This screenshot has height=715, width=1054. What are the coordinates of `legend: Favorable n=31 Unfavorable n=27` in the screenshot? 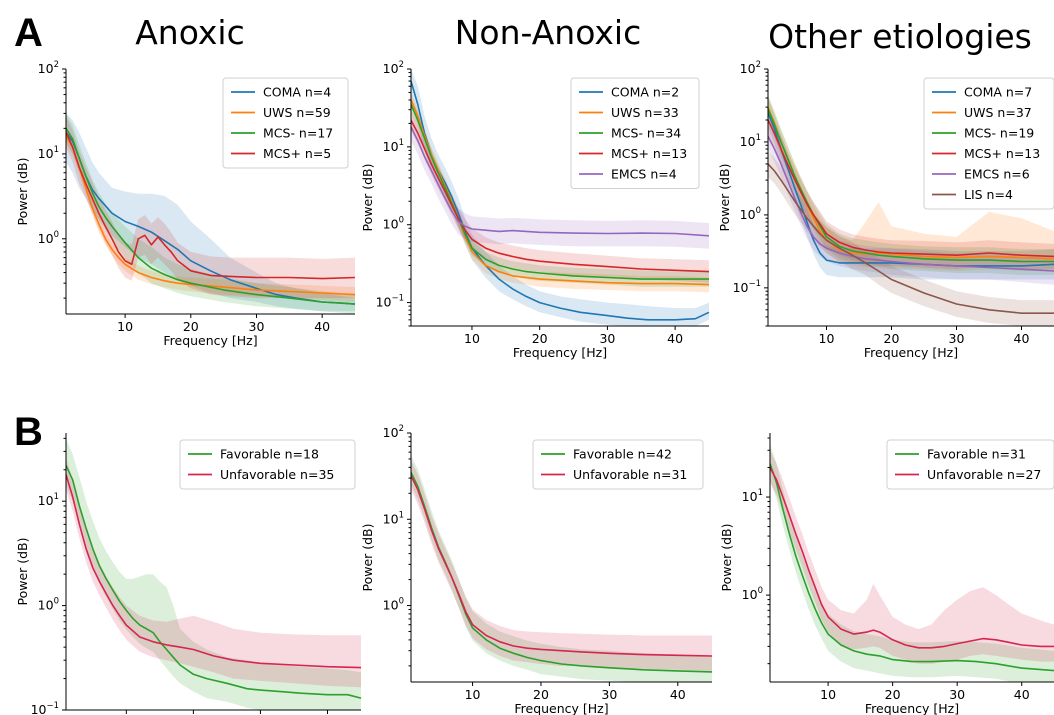 It's located at (970, 464).